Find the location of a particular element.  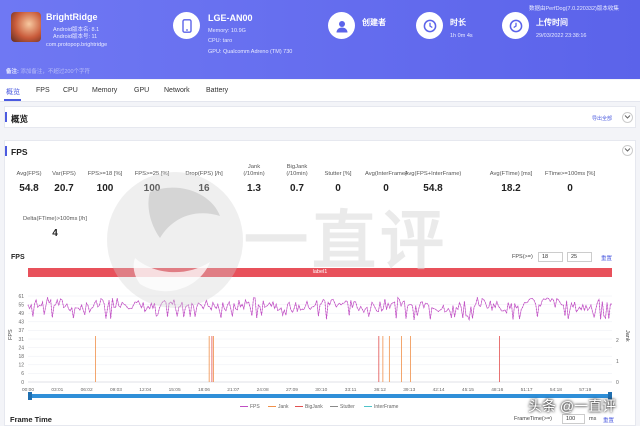

ftime-unit: ms is located at coordinates (593, 419).